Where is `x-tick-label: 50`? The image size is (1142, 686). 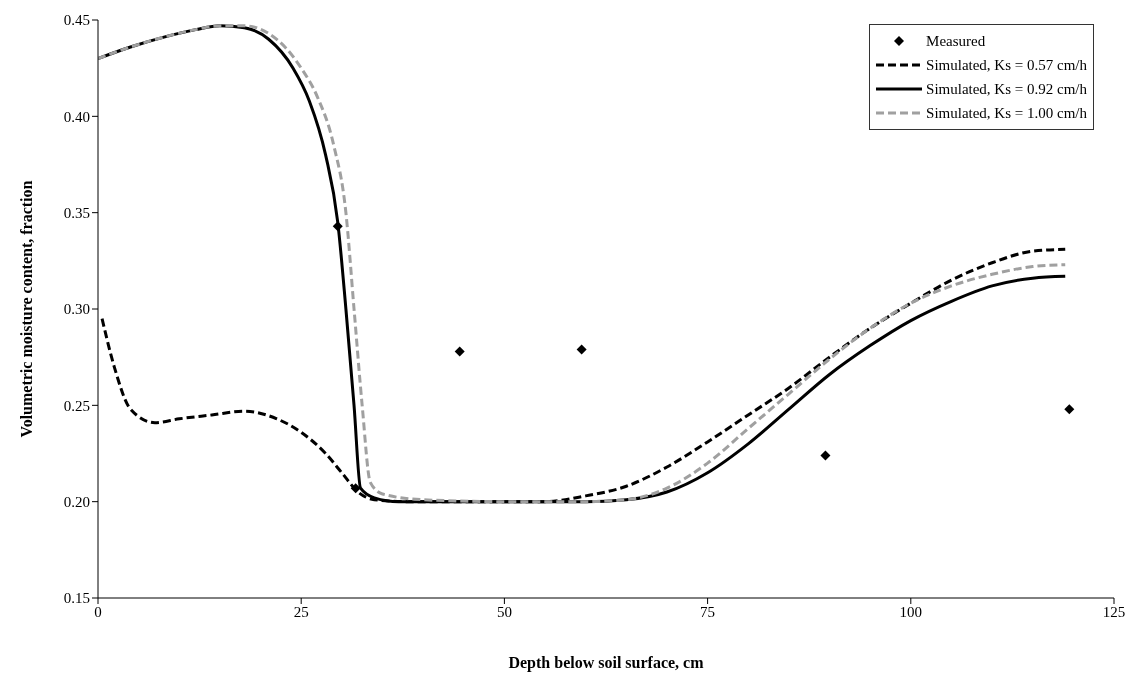
x-tick-label: 50 is located at coordinates (504, 611).